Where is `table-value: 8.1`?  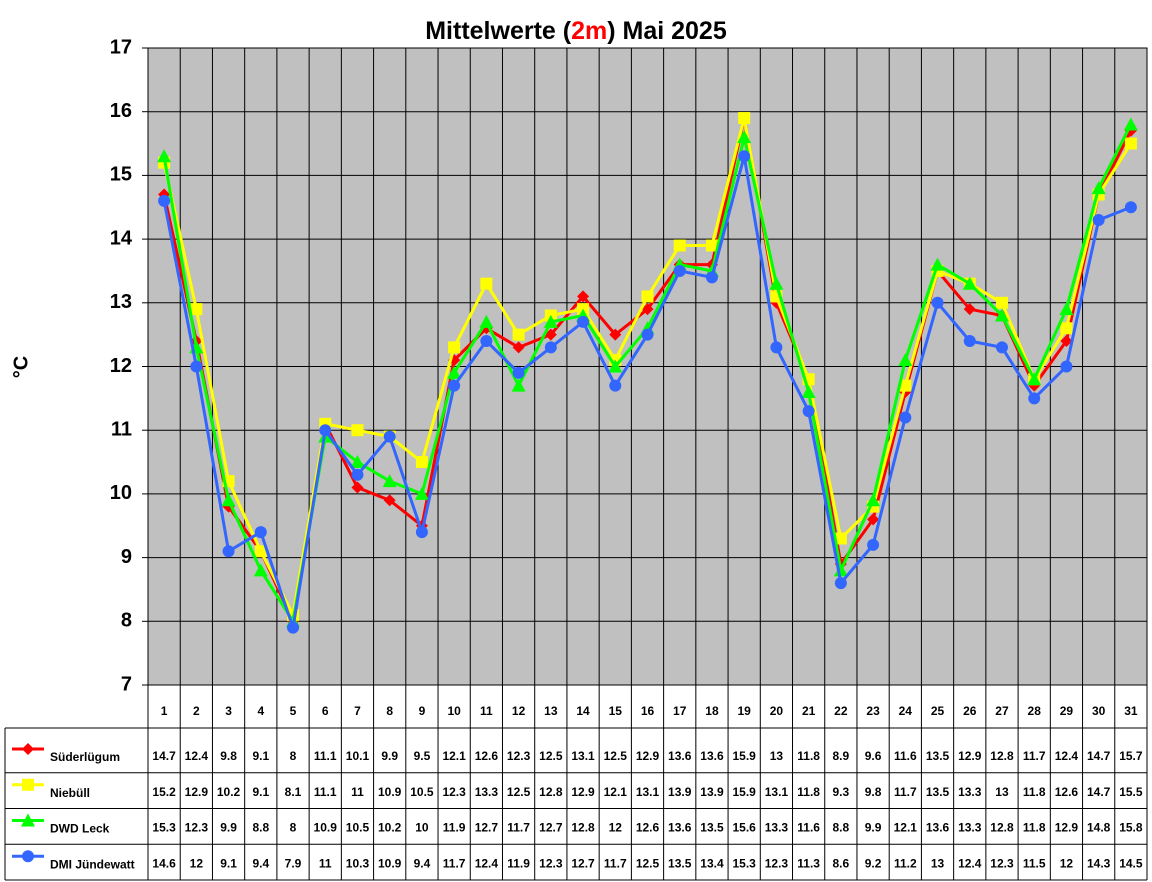
table-value: 8.1 is located at coordinates (293, 792).